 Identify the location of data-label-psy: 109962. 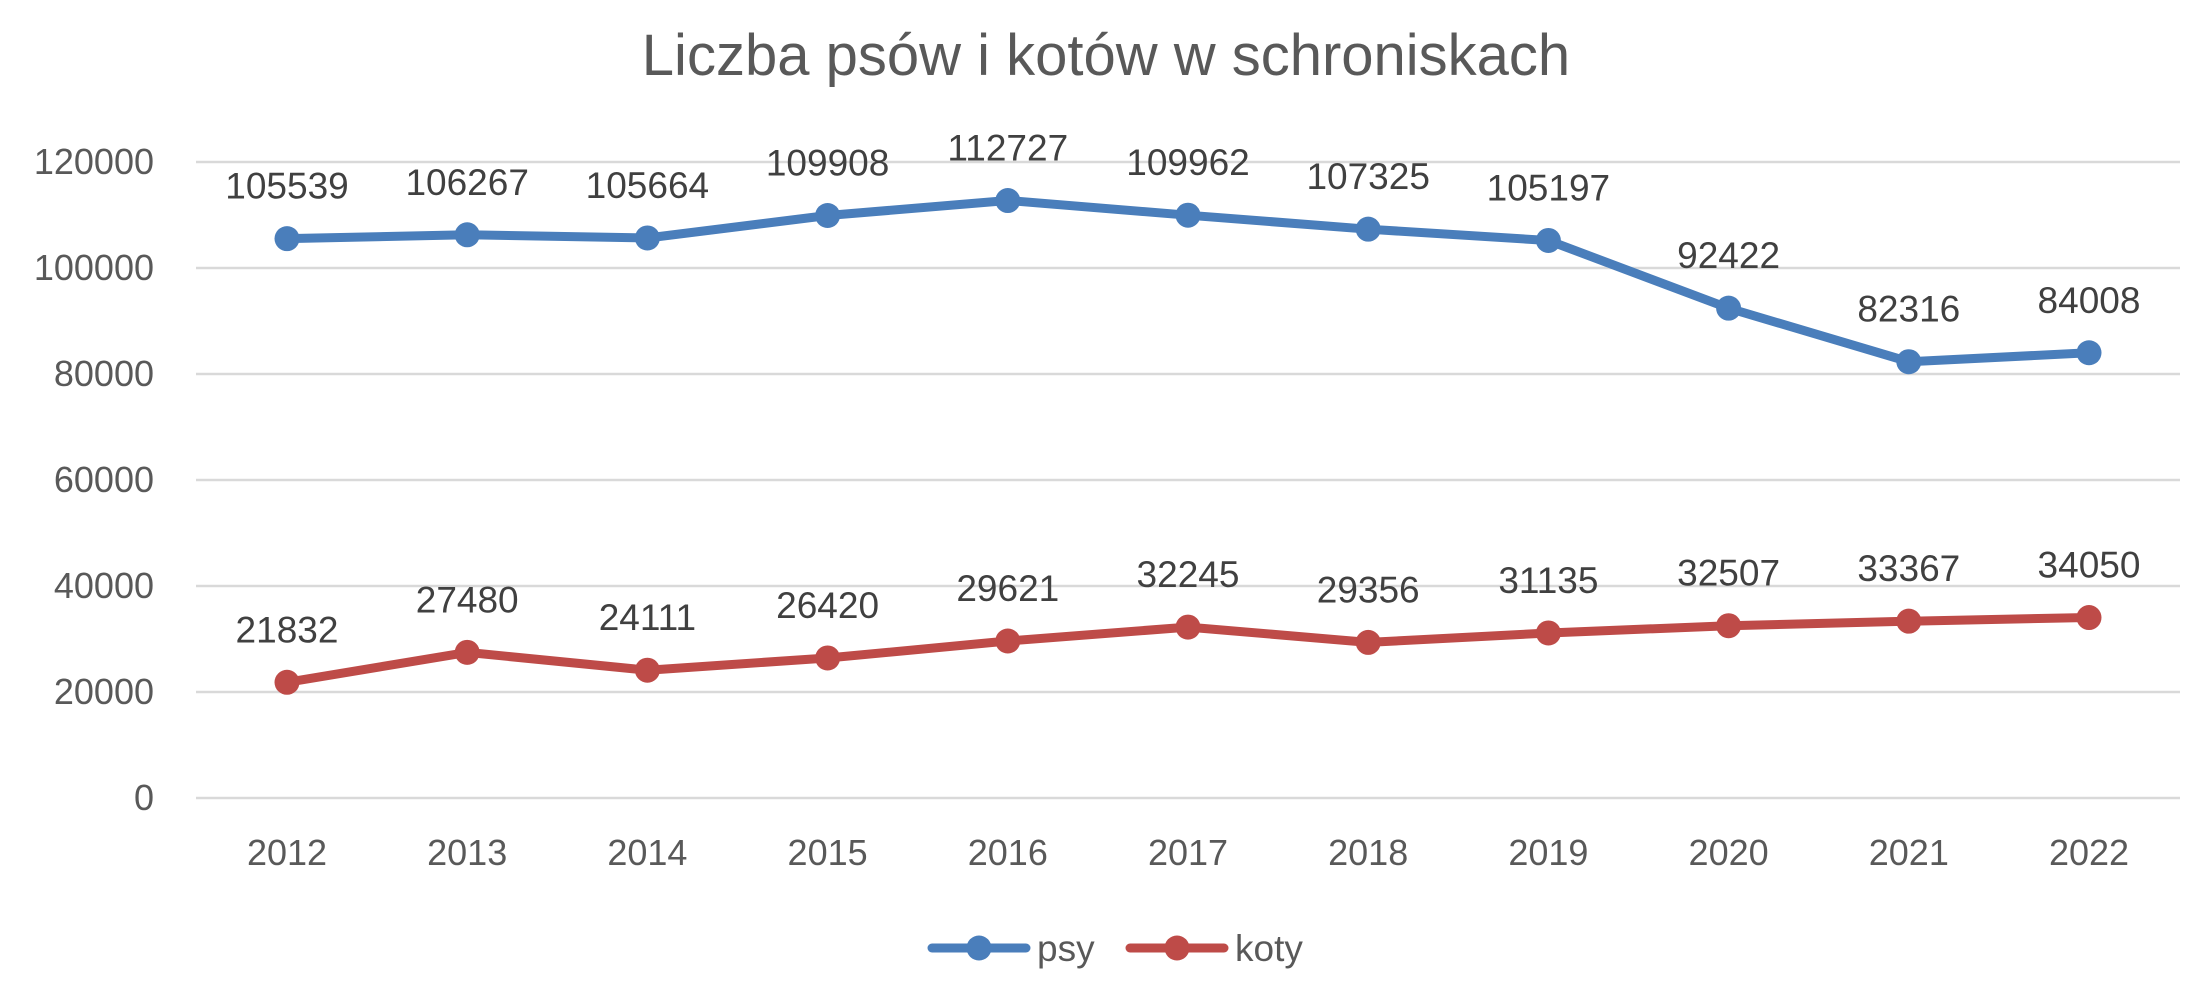
(1187, 162).